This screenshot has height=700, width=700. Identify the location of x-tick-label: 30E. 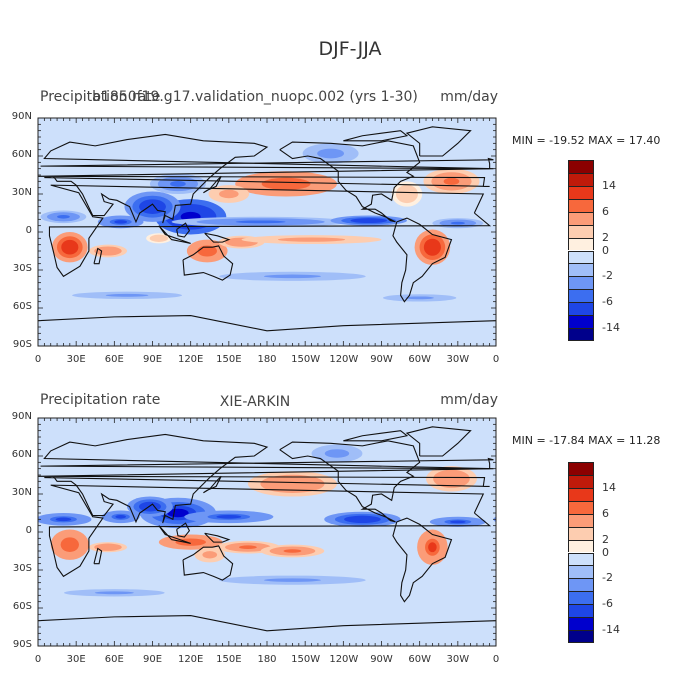
(76, 659).